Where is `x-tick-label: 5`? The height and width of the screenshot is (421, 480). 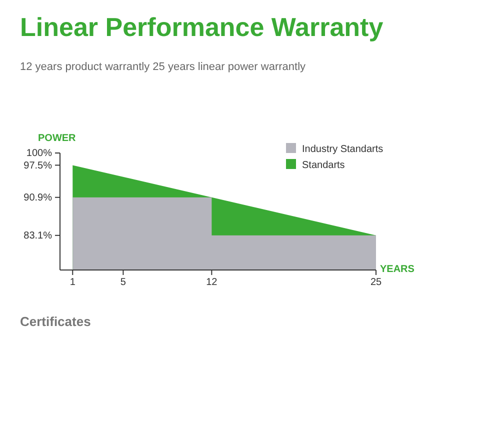
x-tick-label: 5 is located at coordinates (123, 282).